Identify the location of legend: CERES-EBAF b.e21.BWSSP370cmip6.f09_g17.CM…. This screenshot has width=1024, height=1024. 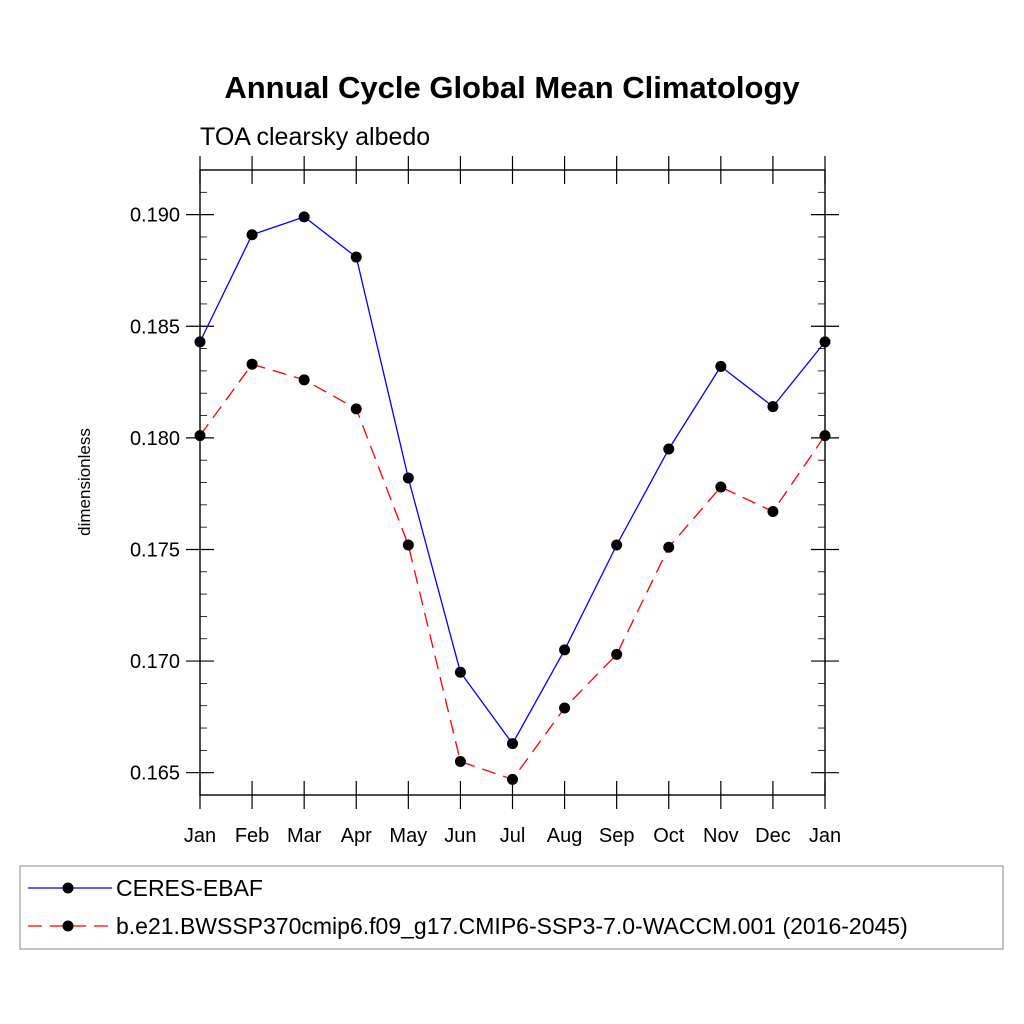
(468, 907).